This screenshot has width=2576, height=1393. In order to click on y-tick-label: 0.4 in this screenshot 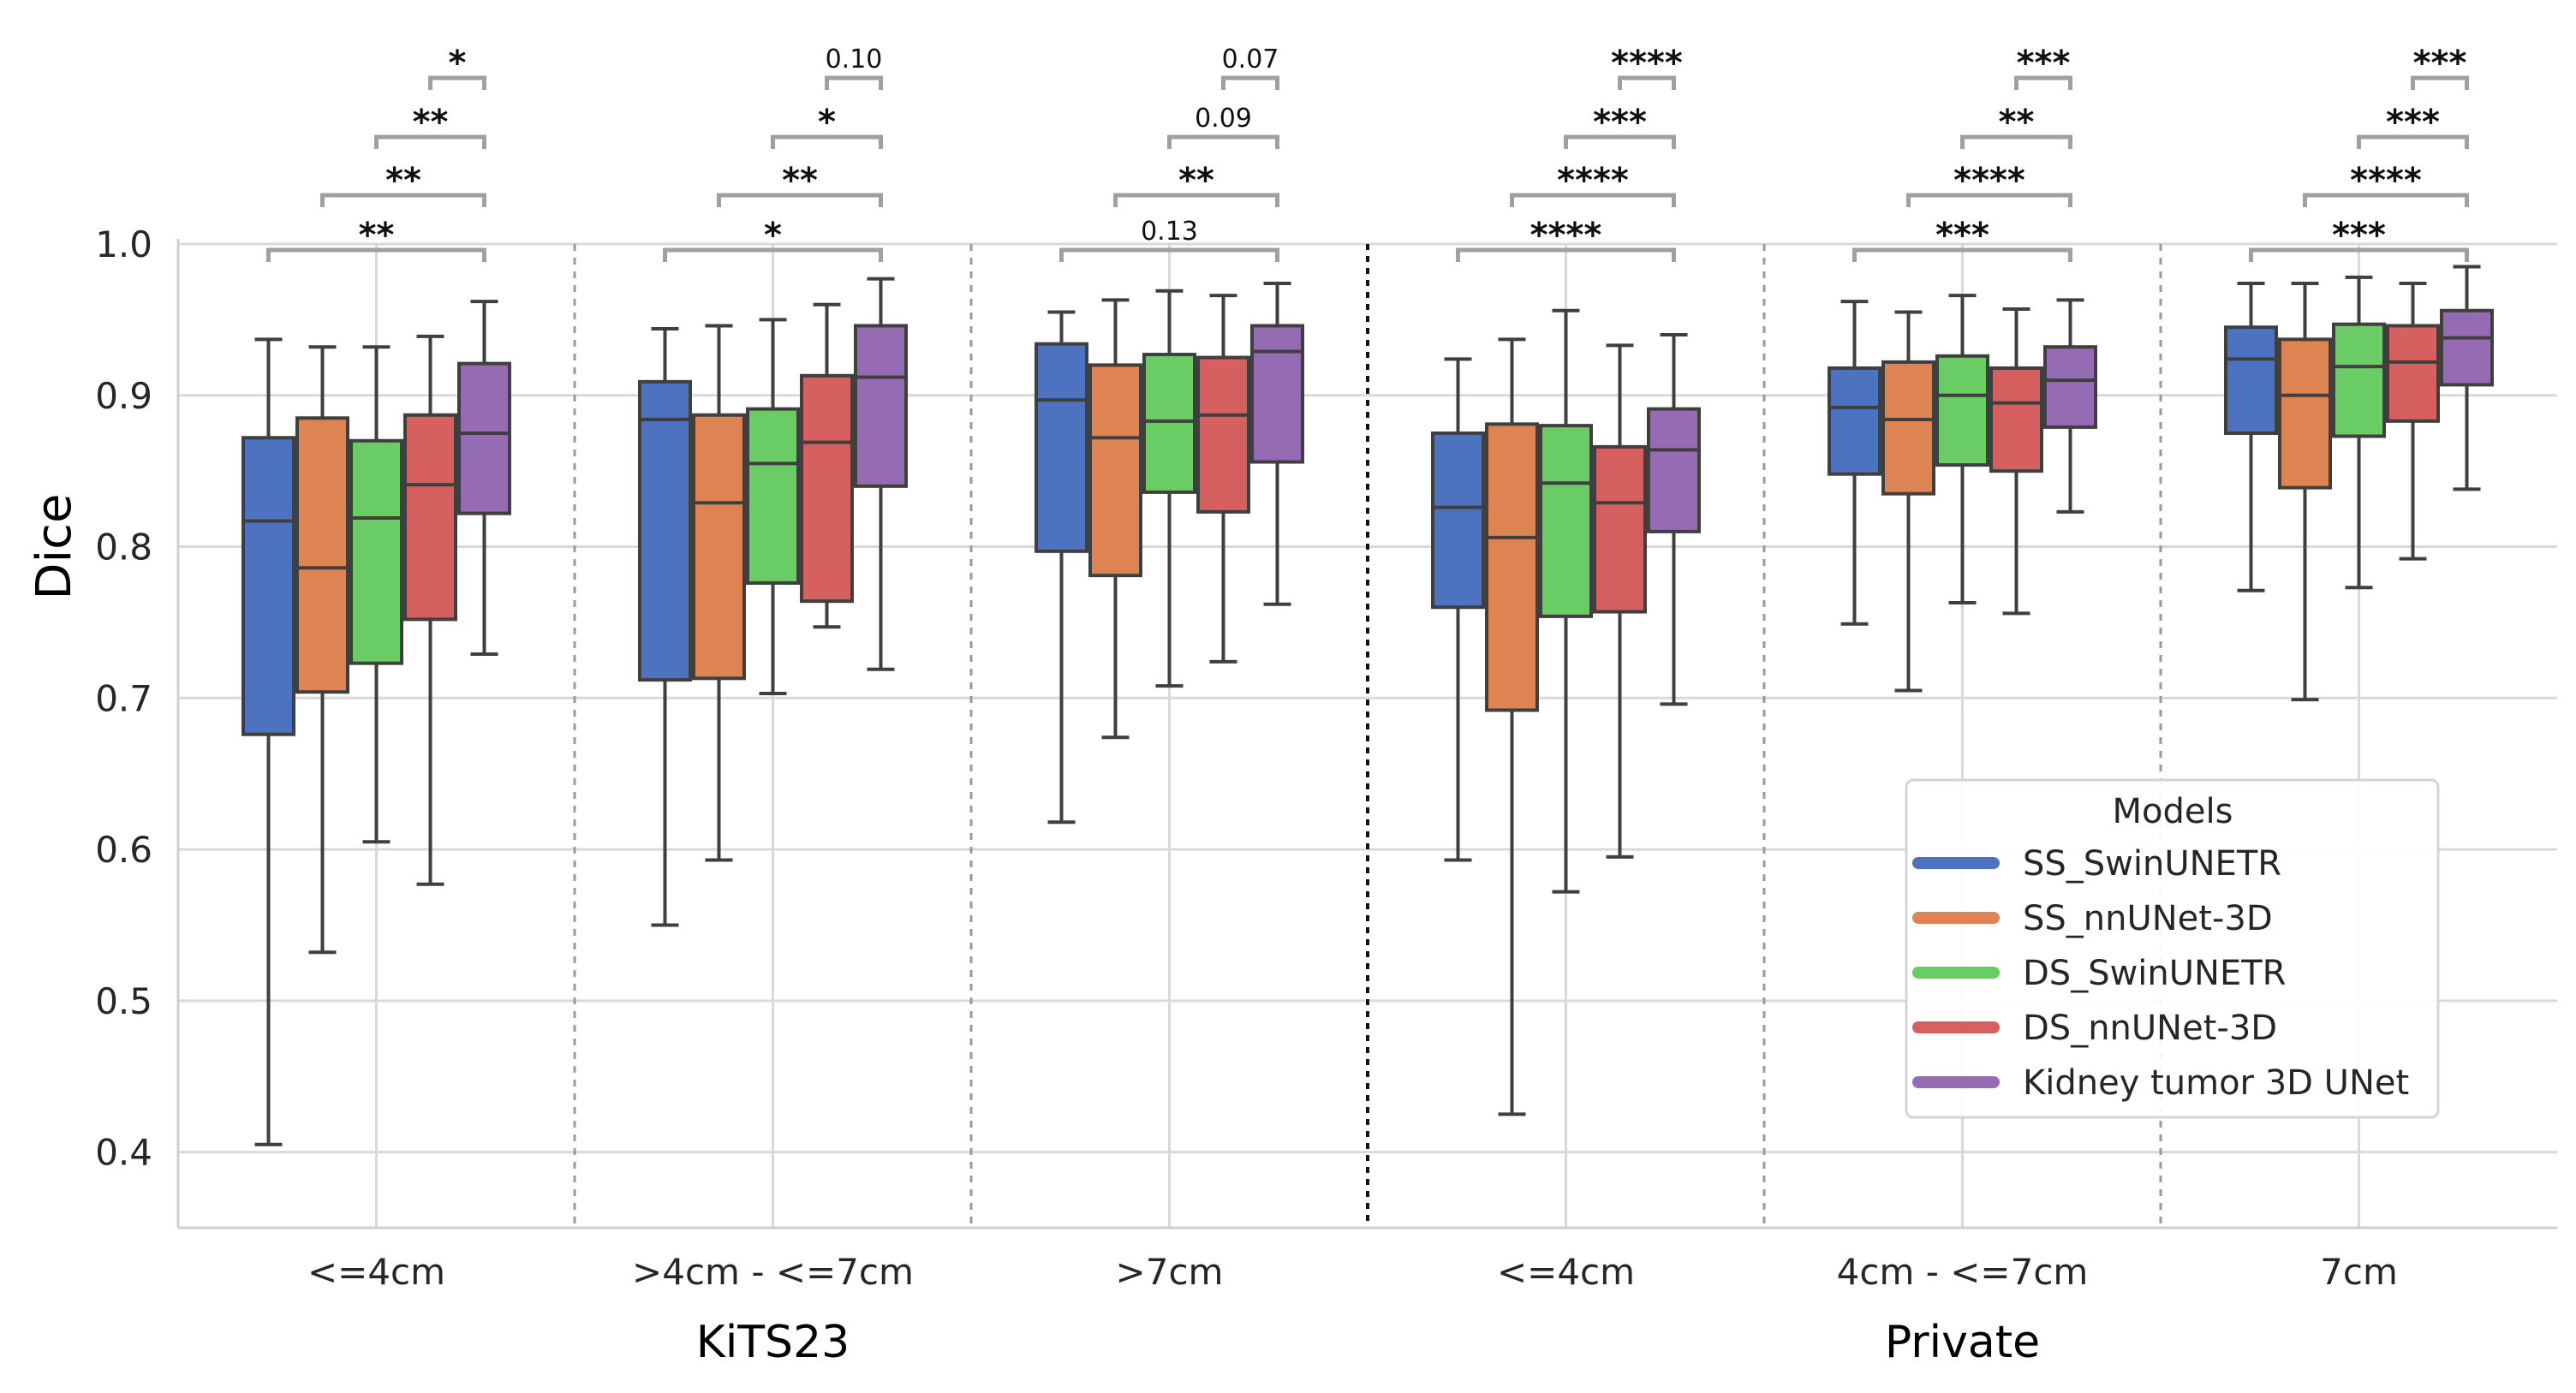, I will do `click(123, 1153)`.